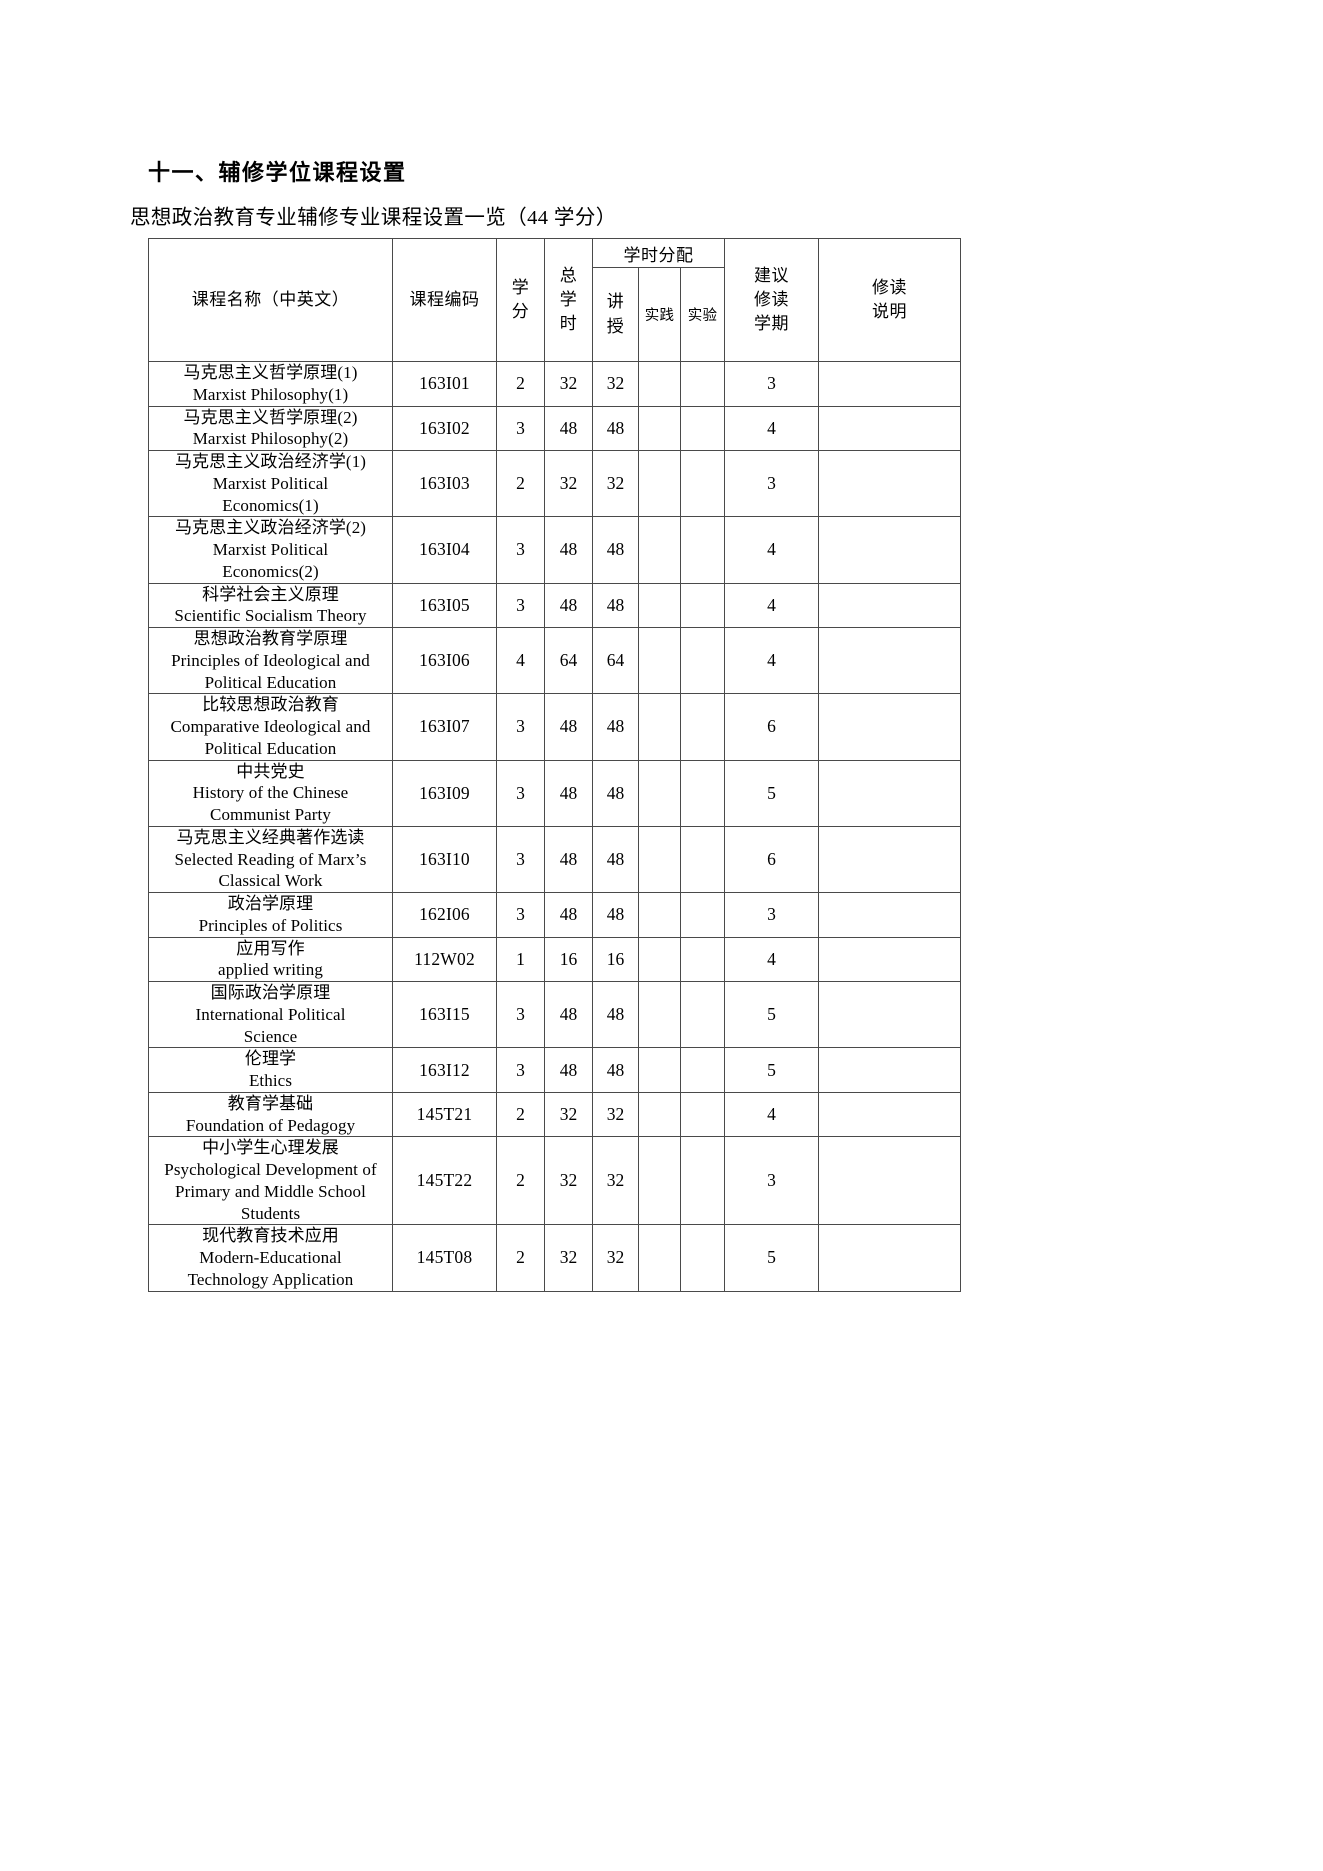 This screenshot has width=1323, height=1871. What do you see at coordinates (270, 1257) in the screenshot?
I see `course-name-en-line: Modern-Educational` at bounding box center [270, 1257].